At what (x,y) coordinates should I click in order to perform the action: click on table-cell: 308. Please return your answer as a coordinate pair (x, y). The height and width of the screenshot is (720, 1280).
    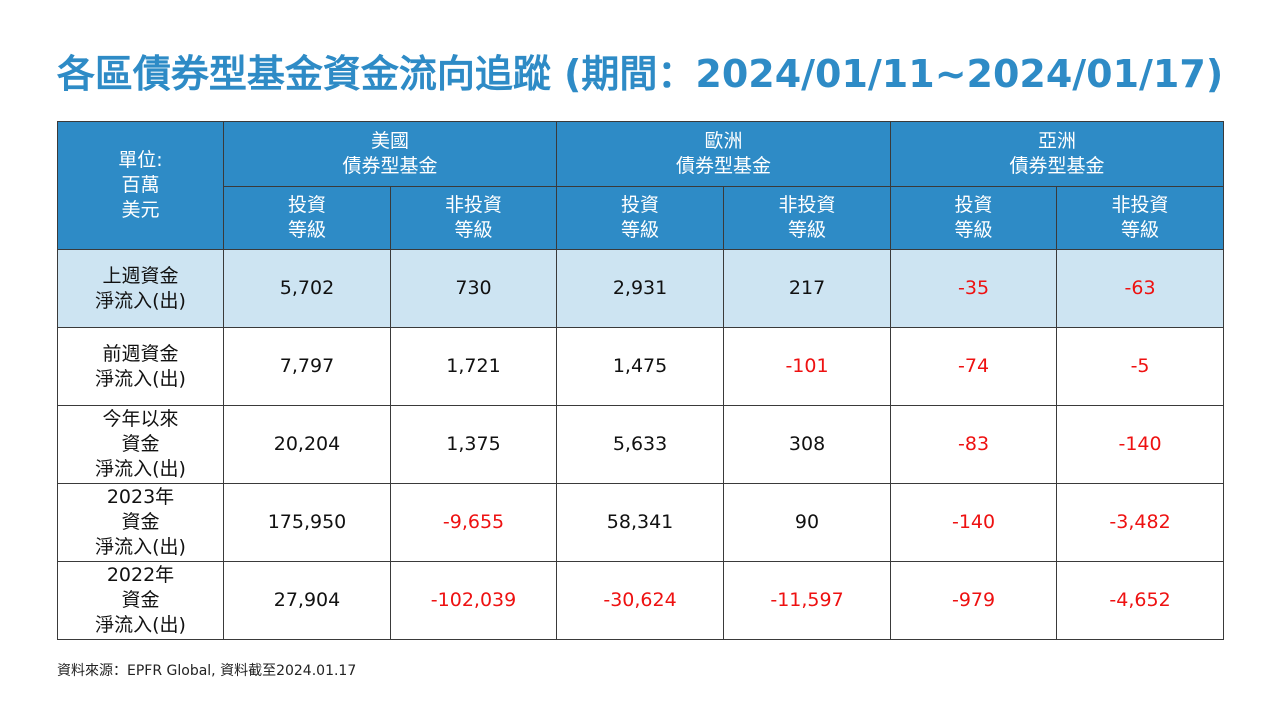
    Looking at the image, I should click on (807, 444).